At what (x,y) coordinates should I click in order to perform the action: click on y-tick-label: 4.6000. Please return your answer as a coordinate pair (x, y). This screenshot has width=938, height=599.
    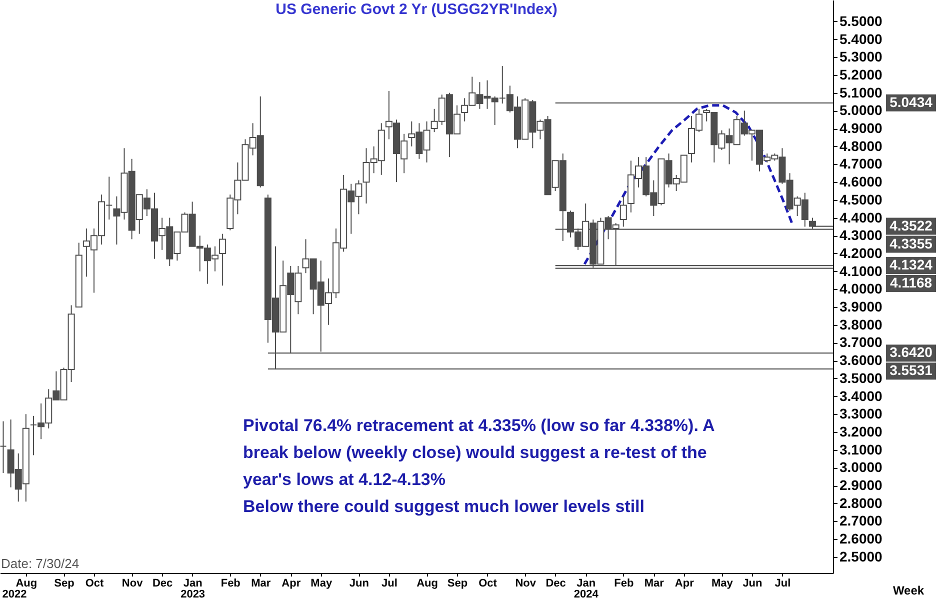
    Looking at the image, I should click on (861, 182).